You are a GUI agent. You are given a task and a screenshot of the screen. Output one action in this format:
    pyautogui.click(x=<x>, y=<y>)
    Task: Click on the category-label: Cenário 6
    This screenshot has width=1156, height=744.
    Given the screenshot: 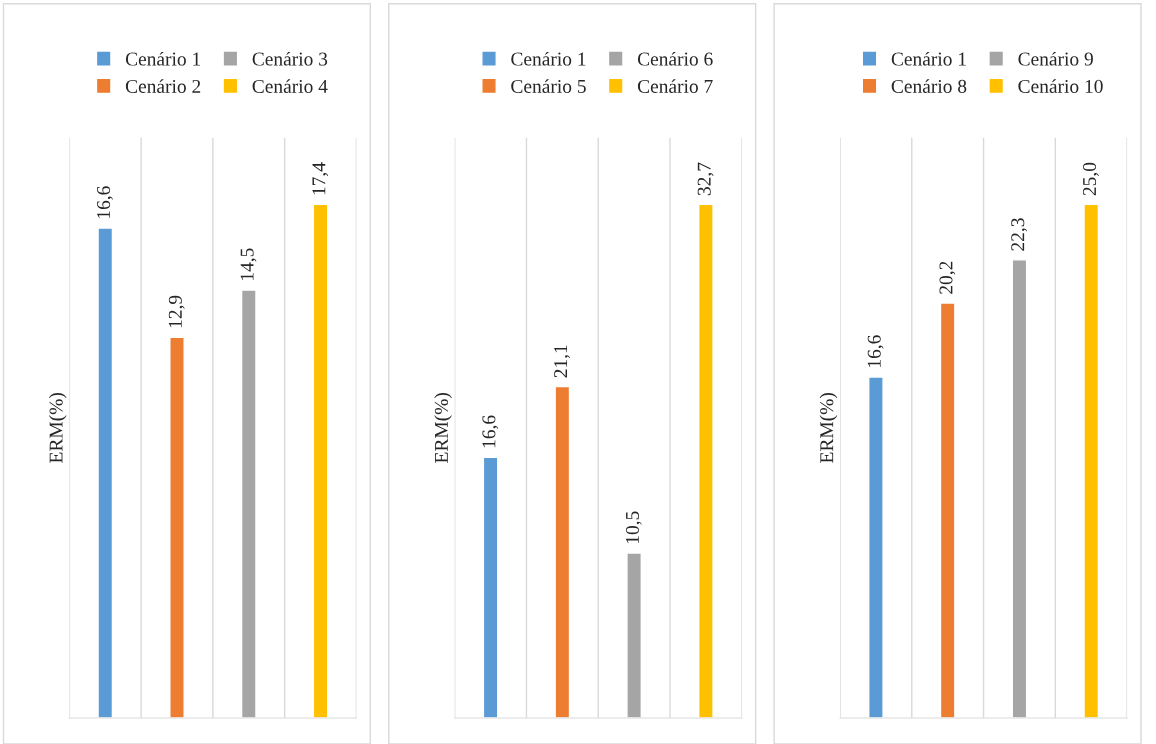 What is the action you would take?
    pyautogui.click(x=675, y=58)
    